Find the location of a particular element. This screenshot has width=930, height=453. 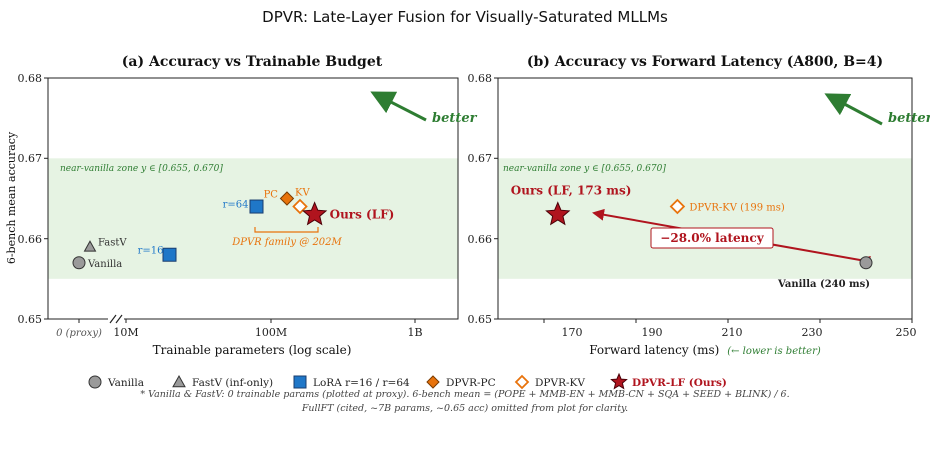

dpvr-family-bracket is located at coordinates (286, 230).